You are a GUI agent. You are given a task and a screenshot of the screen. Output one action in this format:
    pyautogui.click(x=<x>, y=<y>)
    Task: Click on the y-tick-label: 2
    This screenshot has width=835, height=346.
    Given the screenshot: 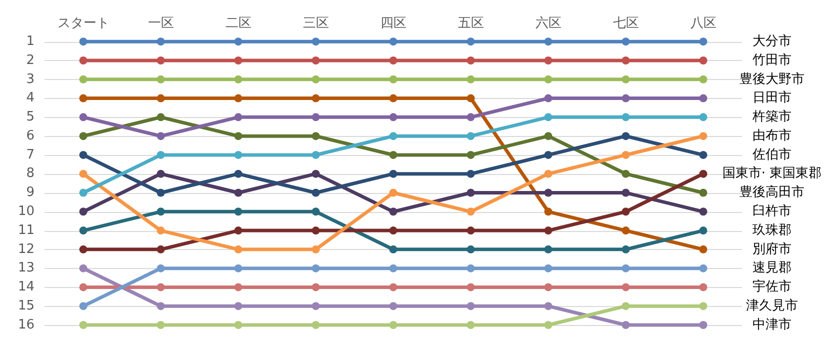 What is the action you would take?
    pyautogui.click(x=30, y=60)
    